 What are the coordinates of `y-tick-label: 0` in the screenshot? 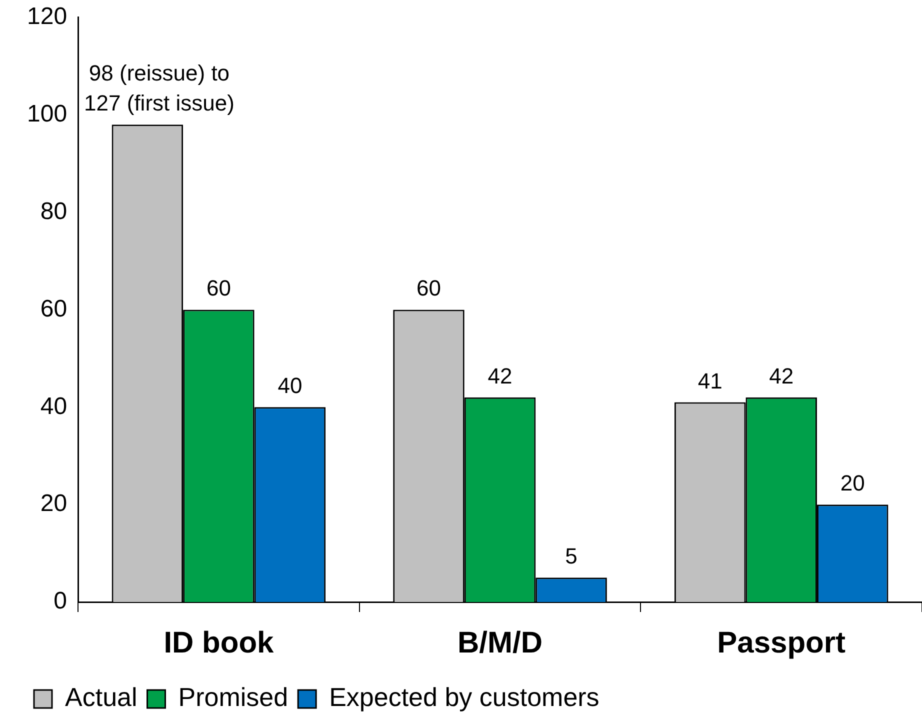 It's located at (61, 601).